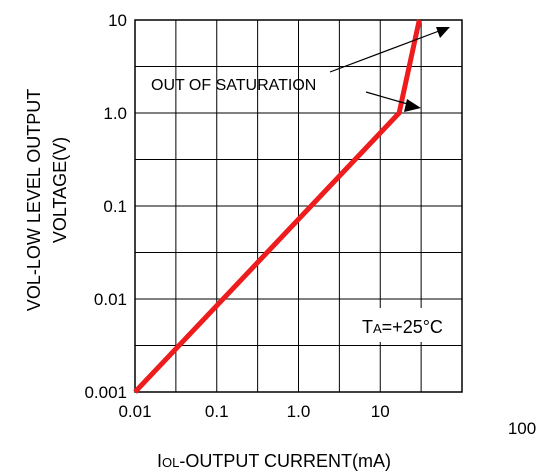 Image resolution: width=550 pixels, height=476 pixels. I want to click on temperature-value: =+25, so click(402, 327).